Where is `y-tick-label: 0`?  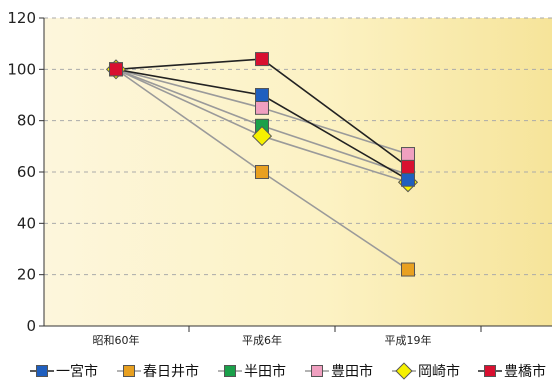 y-tick-label: 0 is located at coordinates (31, 326).